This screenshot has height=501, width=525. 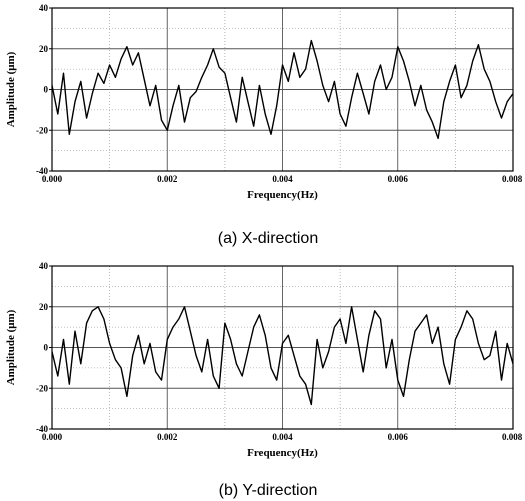 I want to click on caption: (a) X-direction, so click(x=268, y=238).